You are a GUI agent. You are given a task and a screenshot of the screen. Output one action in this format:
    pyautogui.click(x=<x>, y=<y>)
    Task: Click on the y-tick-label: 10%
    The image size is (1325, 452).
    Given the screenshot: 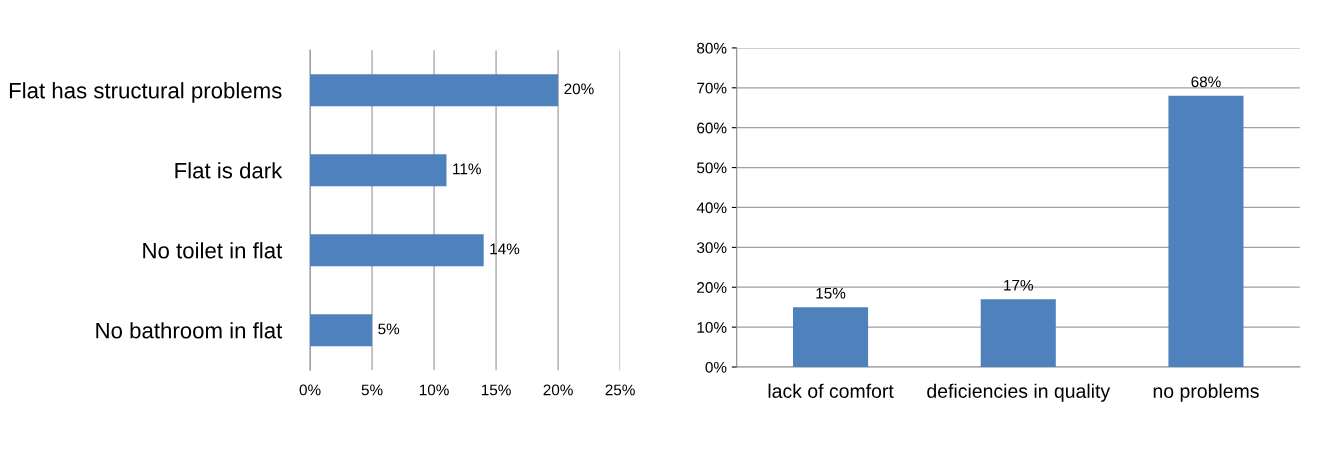 What is the action you would take?
    pyautogui.click(x=712, y=327)
    